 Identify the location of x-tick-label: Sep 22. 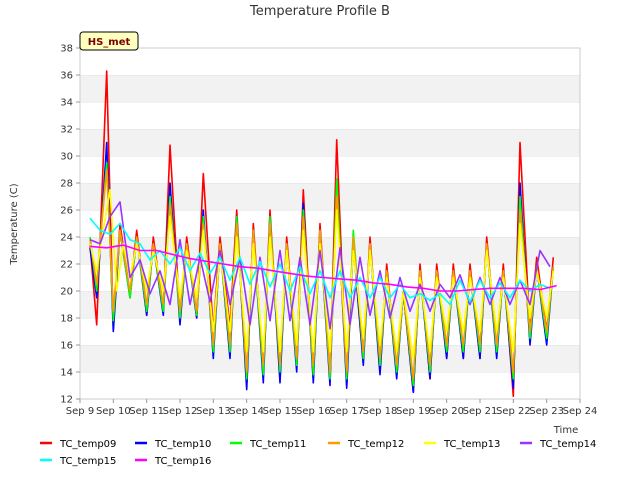
(513, 411).